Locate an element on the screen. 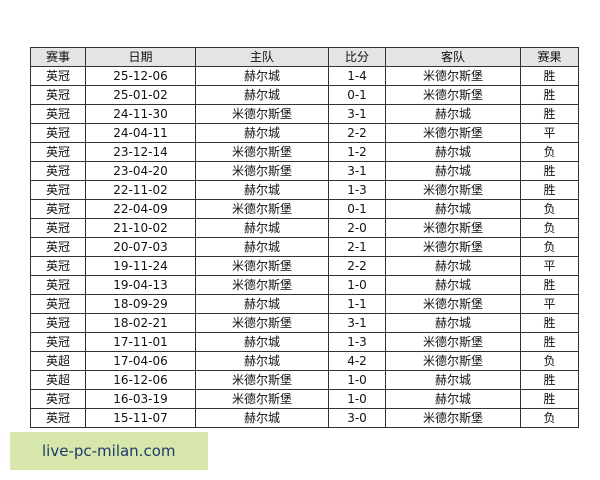 The image size is (600, 480). table-cell: 1-3 is located at coordinates (357, 190).